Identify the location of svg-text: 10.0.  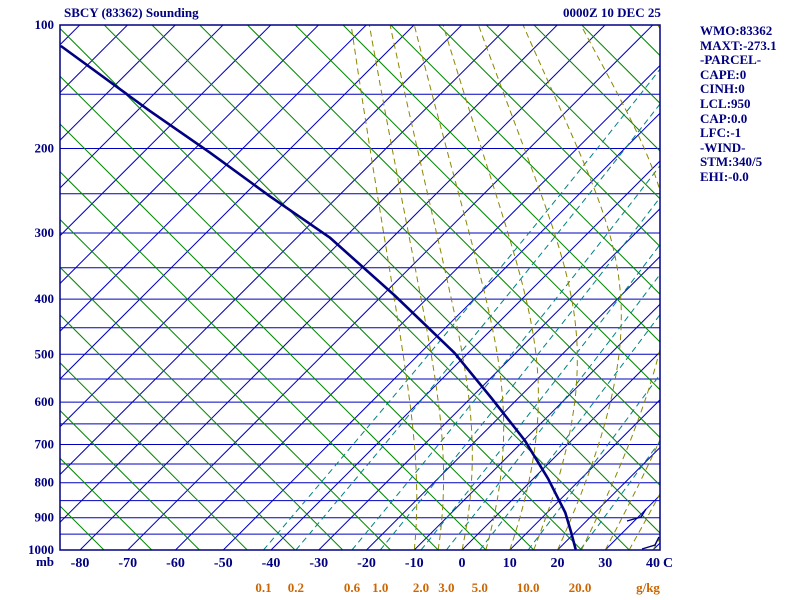
(528, 587).